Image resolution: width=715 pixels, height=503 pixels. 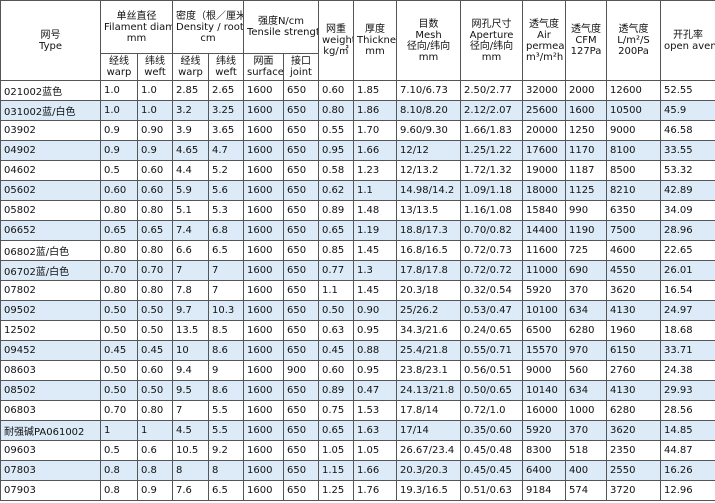 I want to click on data-cell: 9000, so click(x=544, y=370).